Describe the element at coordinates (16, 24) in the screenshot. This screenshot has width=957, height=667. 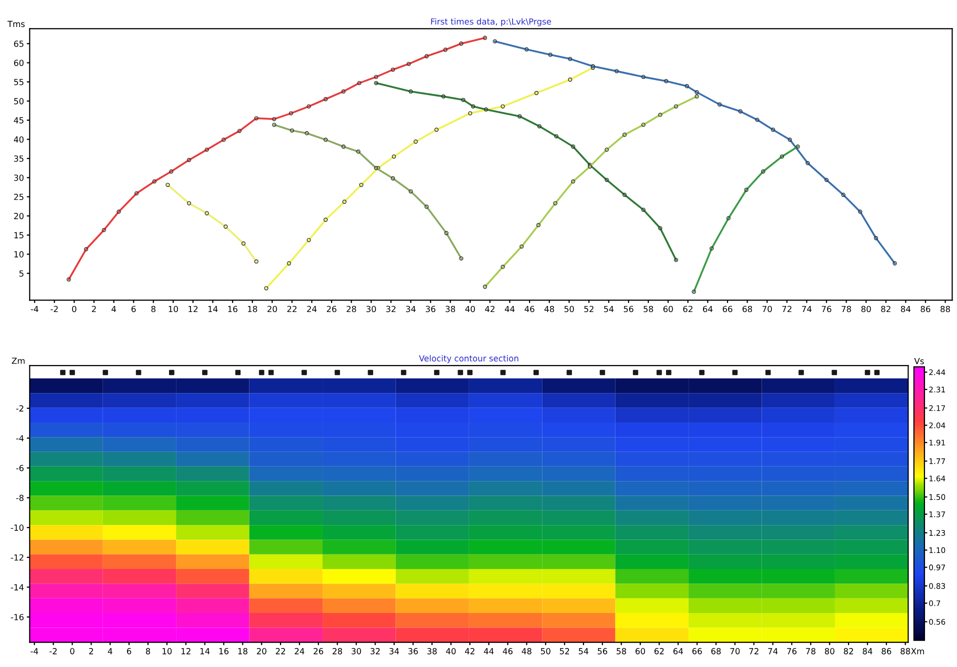
I see `y-axis-title: Tms` at that location.